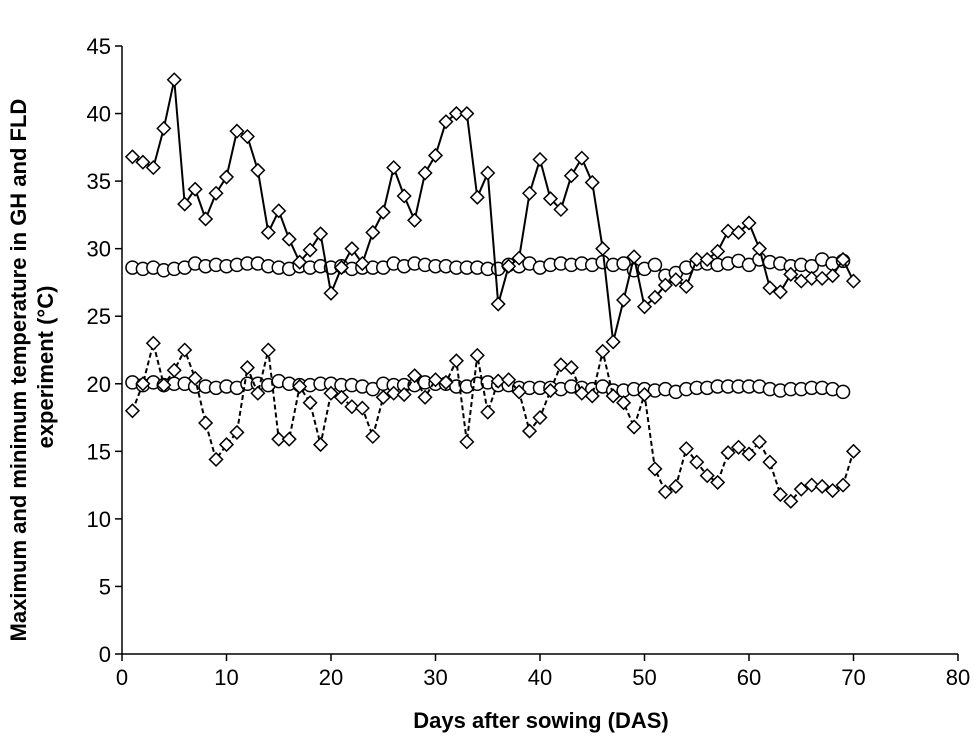 The height and width of the screenshot is (739, 978). I want to click on x-tick-label: 30, so click(435, 677).